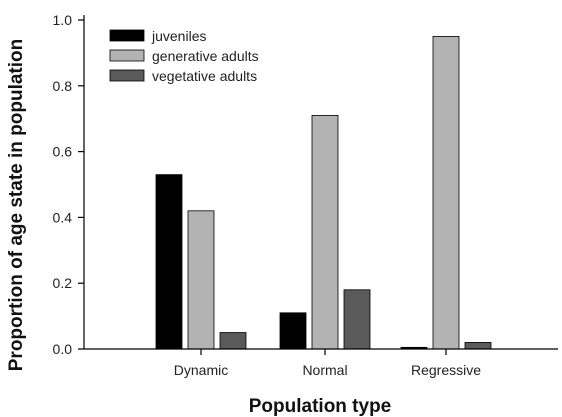 The height and width of the screenshot is (417, 562). What do you see at coordinates (127, 55) in the screenshot?
I see `legend-swatch-generative-adults` at bounding box center [127, 55].